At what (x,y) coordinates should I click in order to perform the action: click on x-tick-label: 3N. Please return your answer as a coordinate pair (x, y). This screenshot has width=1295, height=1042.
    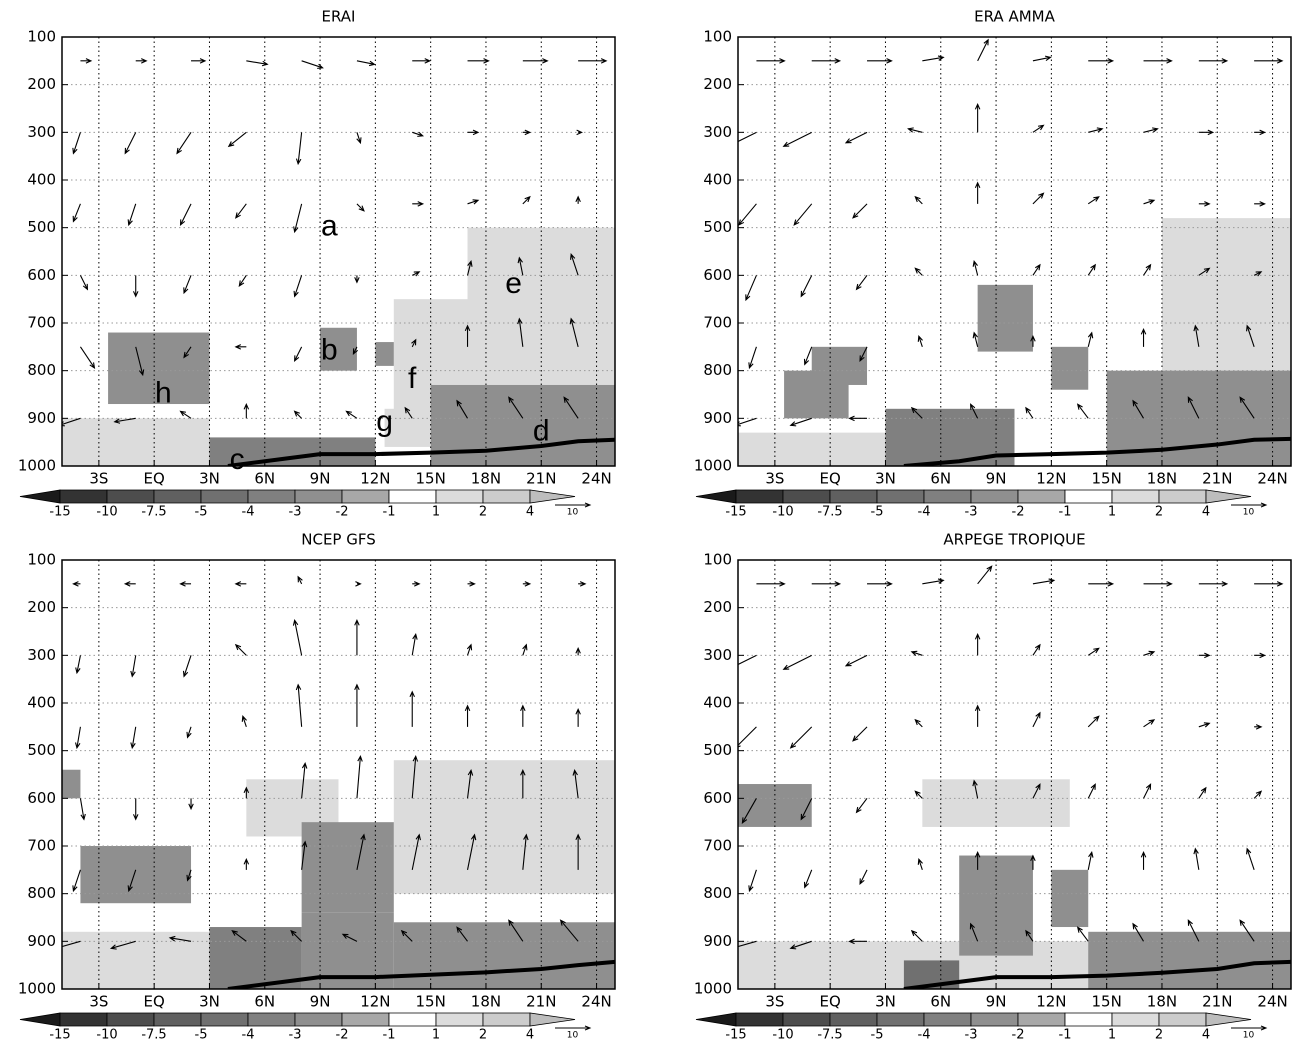
    Looking at the image, I should click on (209, 479).